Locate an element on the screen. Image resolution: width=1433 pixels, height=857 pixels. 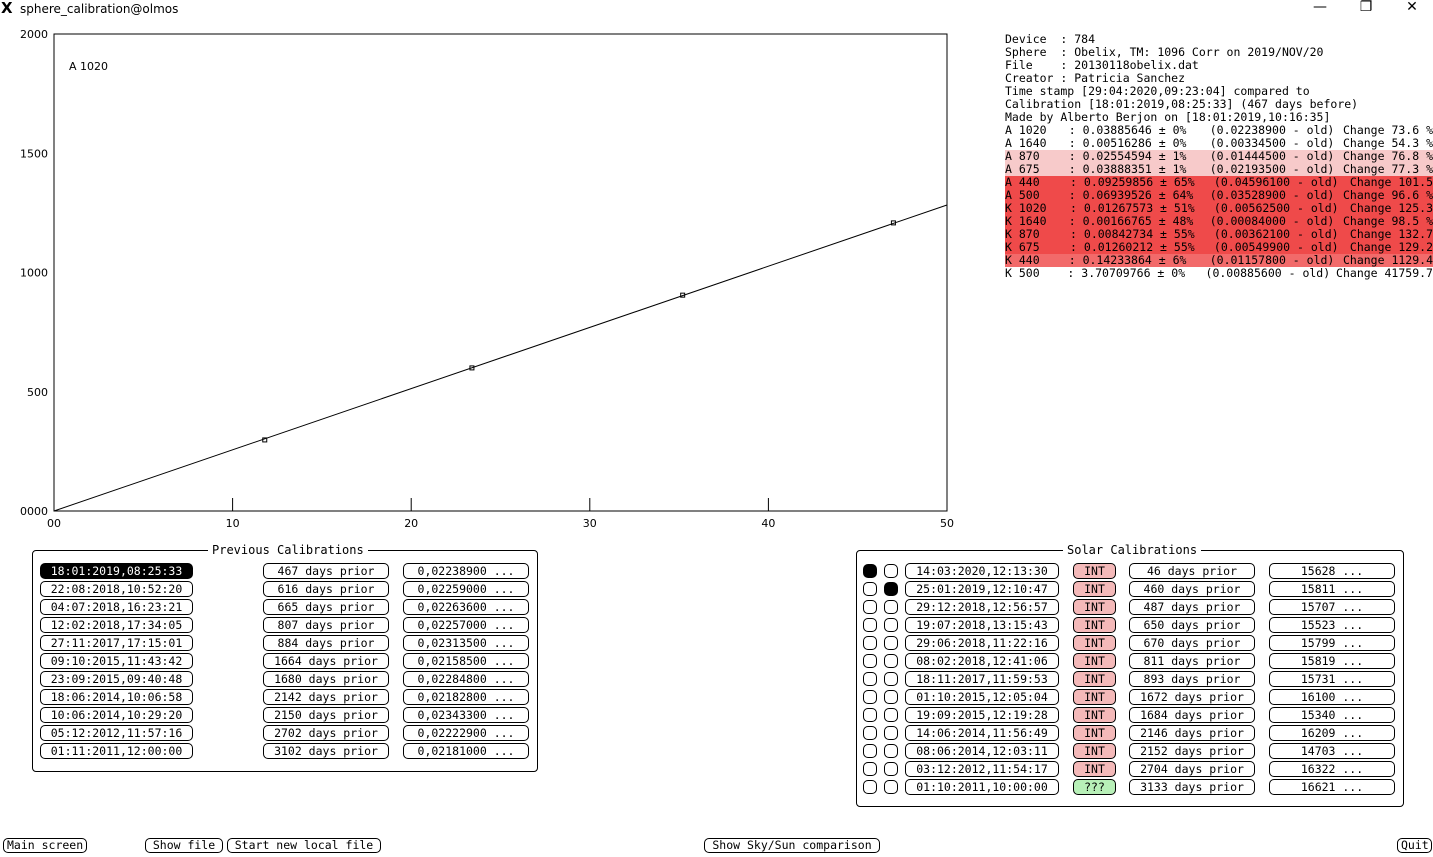
solar-date-button: 18:11:2017,11:59:53 is located at coordinates (982, 679).